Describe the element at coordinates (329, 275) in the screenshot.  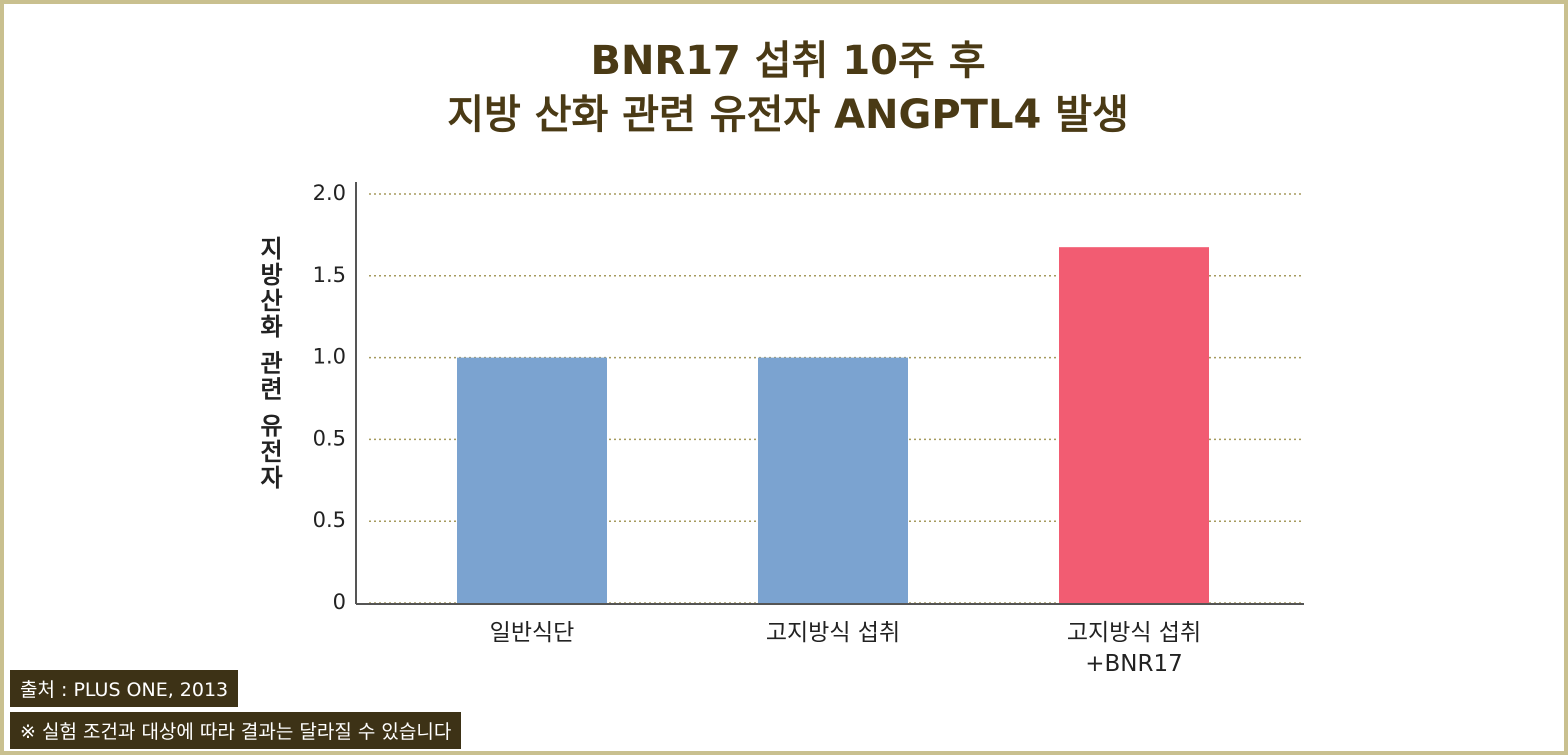
I see `y-tick-label: 1.5` at that location.